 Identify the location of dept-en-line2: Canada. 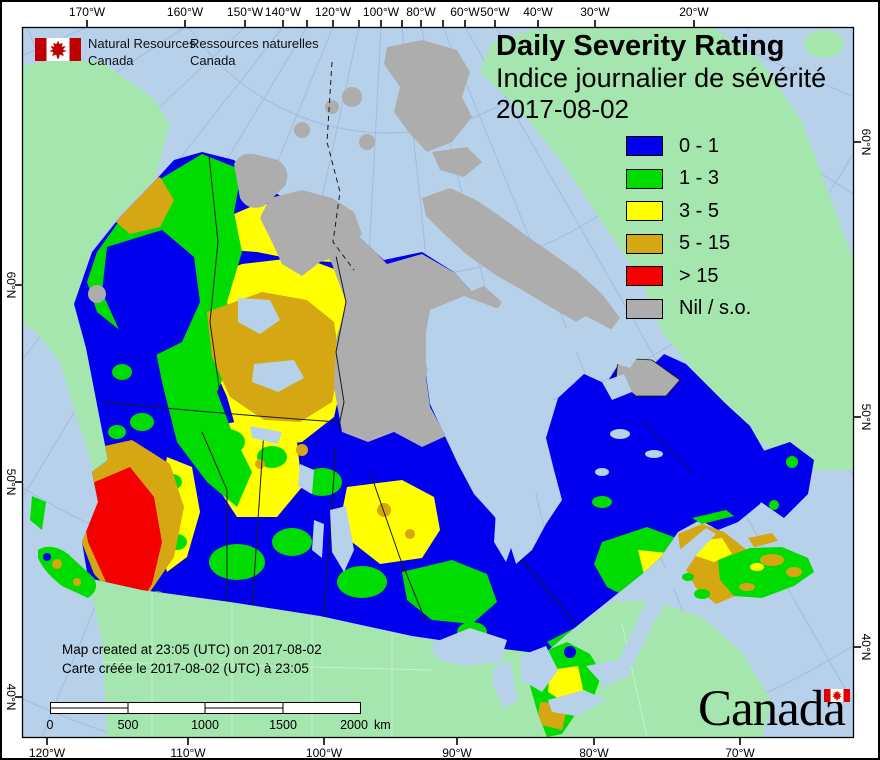
(111, 60).